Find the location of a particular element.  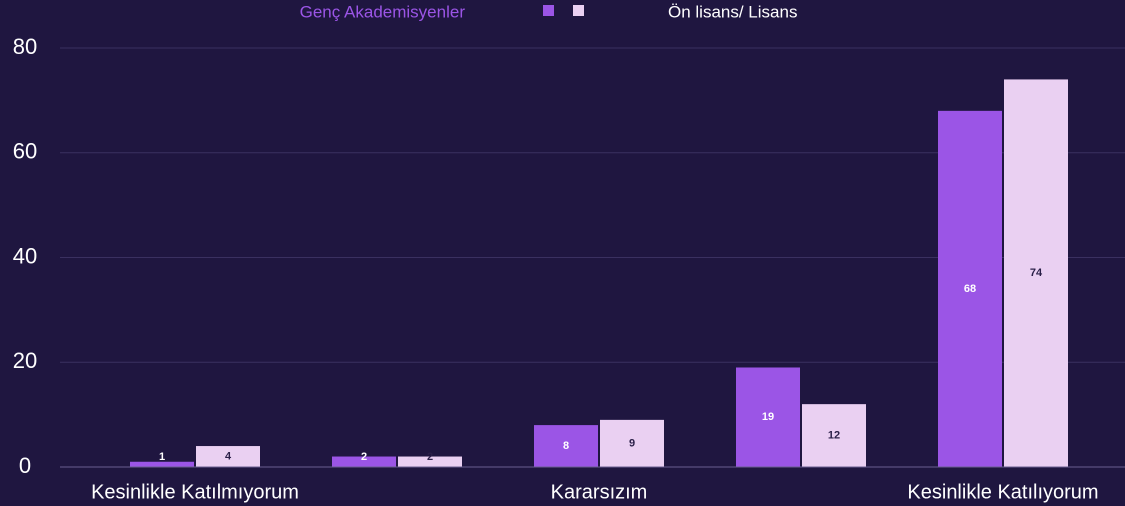

data-label: 1 is located at coordinates (162, 457).